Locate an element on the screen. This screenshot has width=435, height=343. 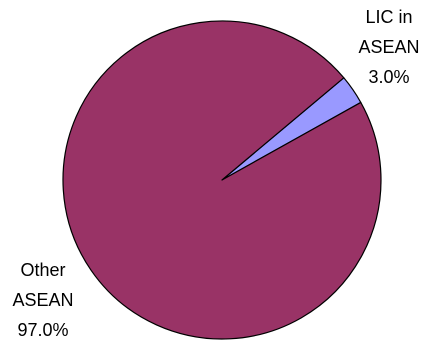
slice-label-other-line-1: Other is located at coordinates (42, 270).